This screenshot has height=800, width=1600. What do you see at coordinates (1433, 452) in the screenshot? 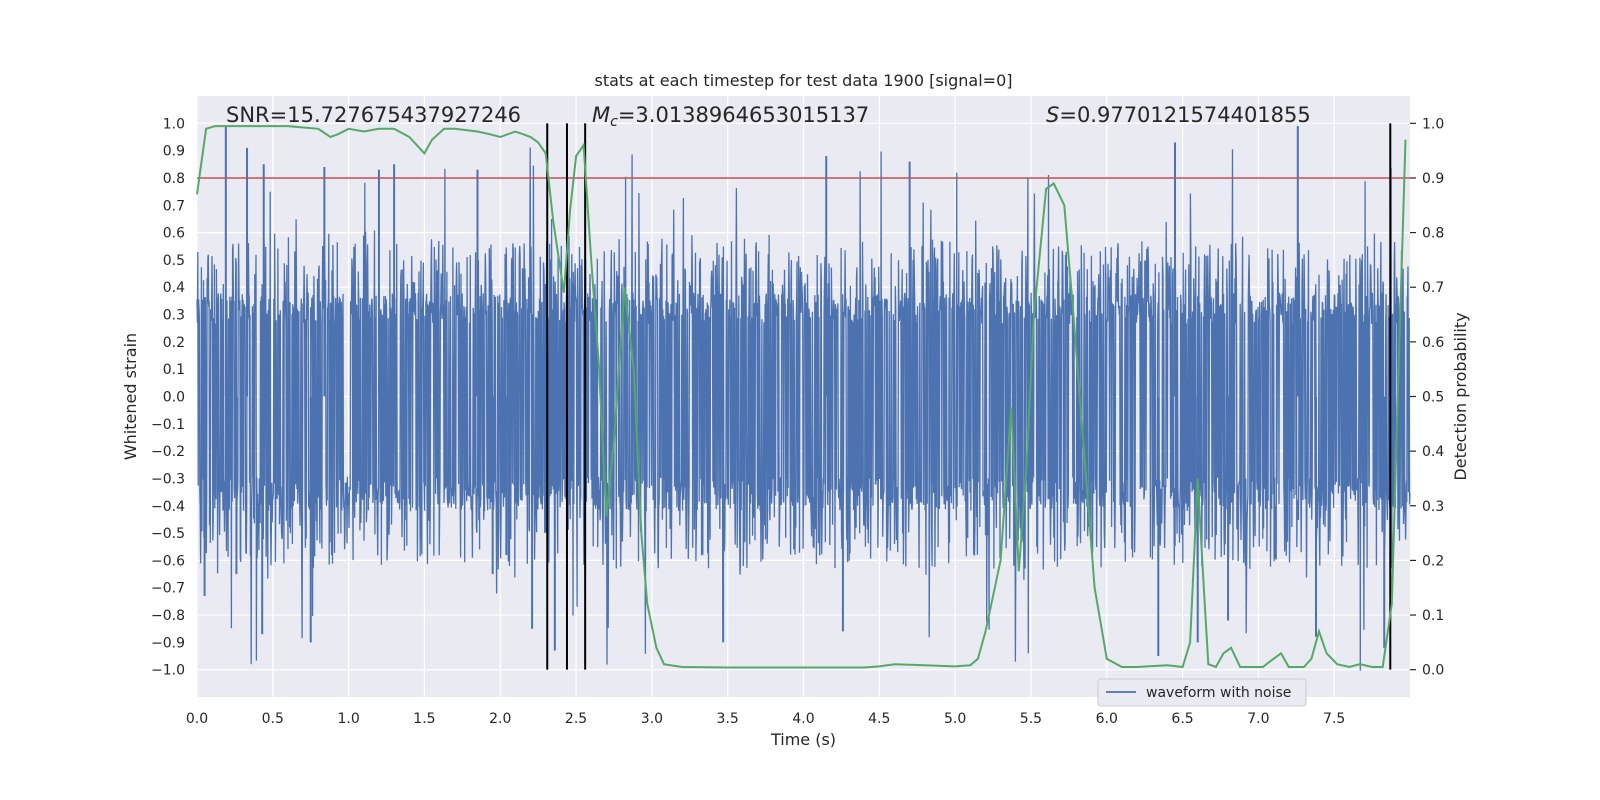
I see `y2-tick-label: 0.4` at bounding box center [1433, 452].